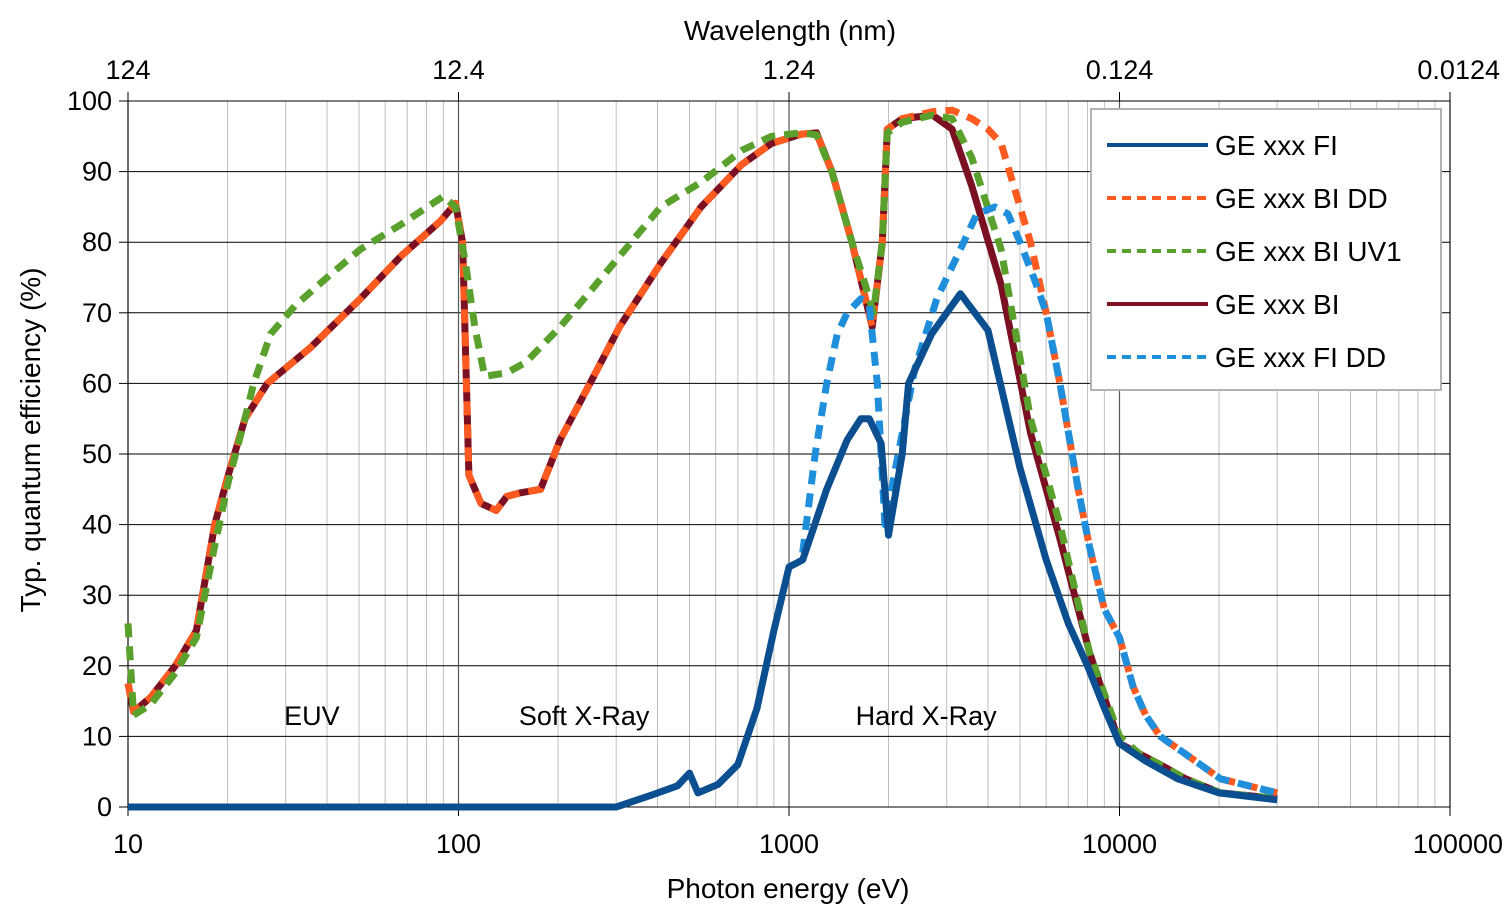 The image size is (1505, 917). I want to click on x-tick-label: 10, so click(128, 844).